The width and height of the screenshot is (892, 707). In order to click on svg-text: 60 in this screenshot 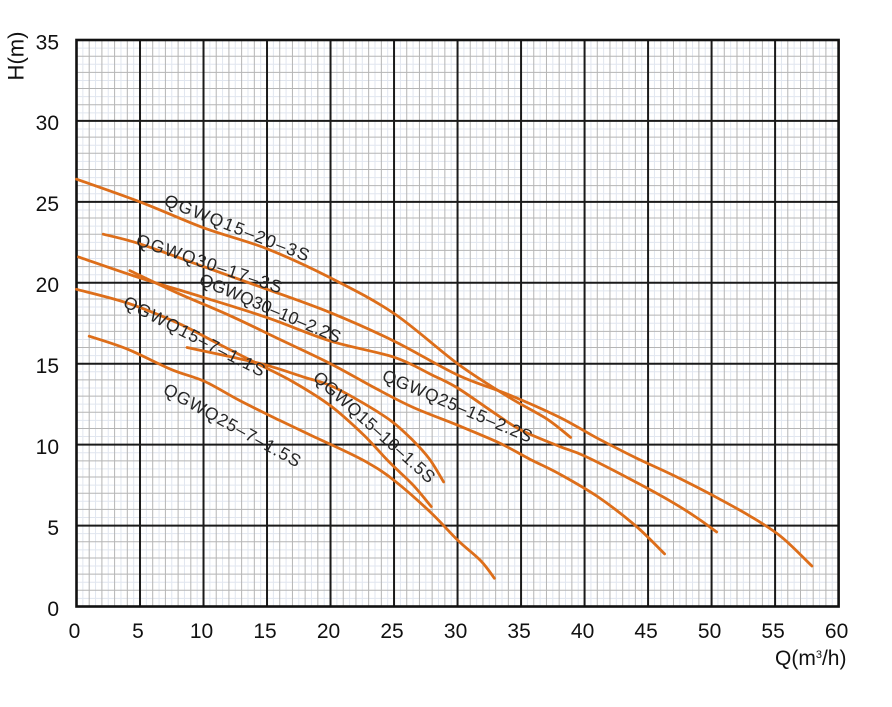, I will do `click(836, 631)`.